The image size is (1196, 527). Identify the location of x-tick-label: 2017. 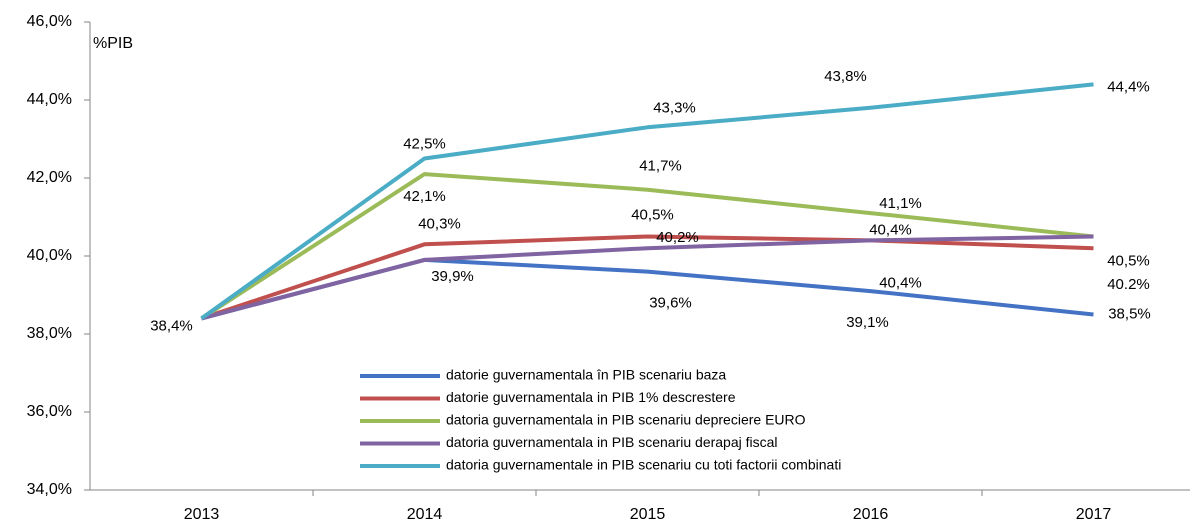
(1094, 514).